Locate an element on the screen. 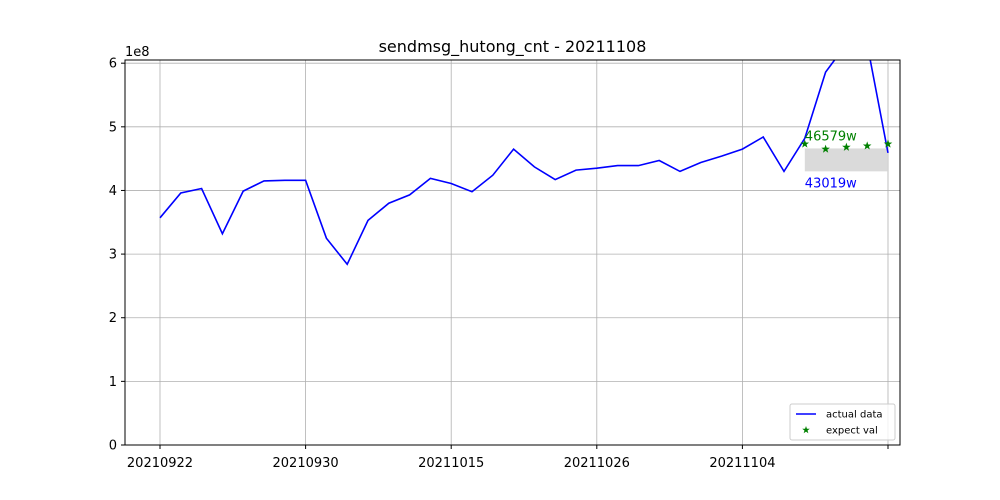 The width and height of the screenshot is (1000, 500). chart-title: sendmsg_hutong_cnt - 20211108 is located at coordinates (513, 47).